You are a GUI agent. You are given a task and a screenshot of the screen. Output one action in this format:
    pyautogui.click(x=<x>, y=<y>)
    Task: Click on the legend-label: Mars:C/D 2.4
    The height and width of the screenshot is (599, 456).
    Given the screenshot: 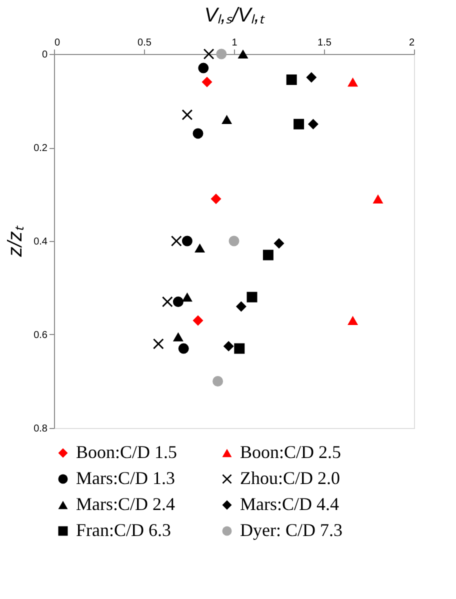 What is the action you would take?
    pyautogui.click(x=125, y=504)
    